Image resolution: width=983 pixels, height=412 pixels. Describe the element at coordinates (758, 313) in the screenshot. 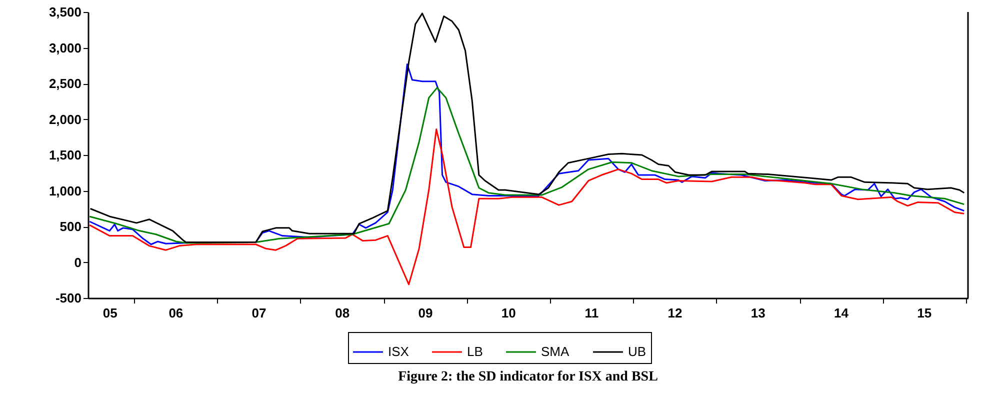

I see `x-tick-label: 13` at that location.